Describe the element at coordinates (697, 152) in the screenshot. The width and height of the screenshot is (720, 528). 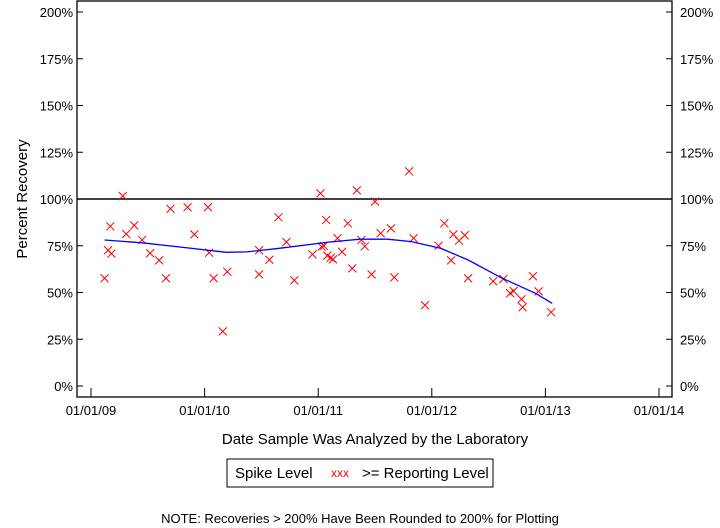
I see `y-tick-label-right: 125%` at that location.